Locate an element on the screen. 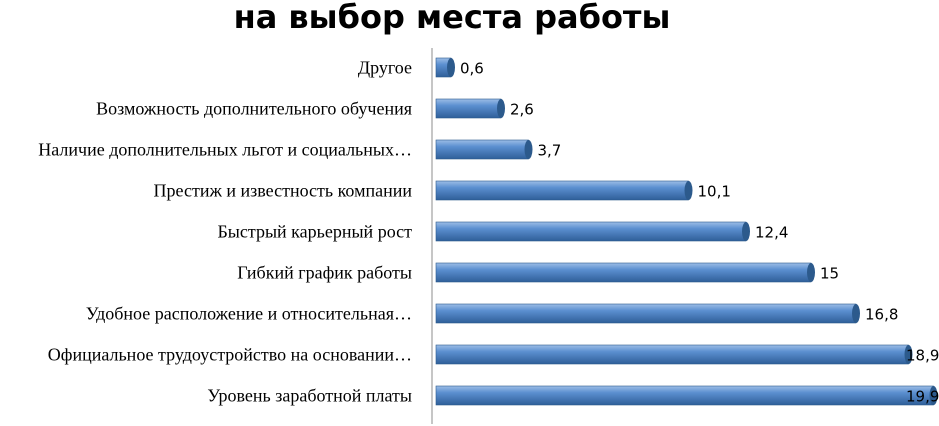 This screenshot has height=426, width=939. value-label: 16,8 is located at coordinates (881, 315).